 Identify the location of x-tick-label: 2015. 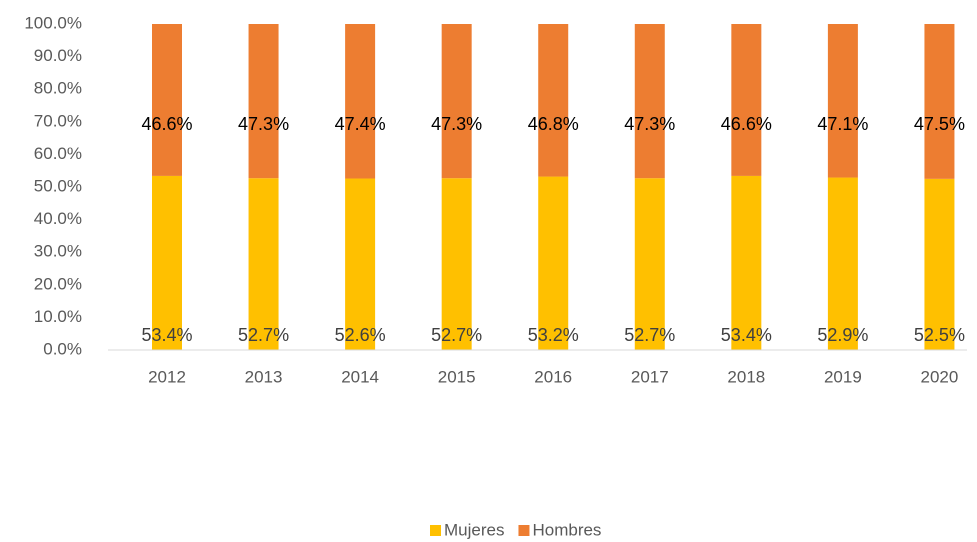
(457, 376).